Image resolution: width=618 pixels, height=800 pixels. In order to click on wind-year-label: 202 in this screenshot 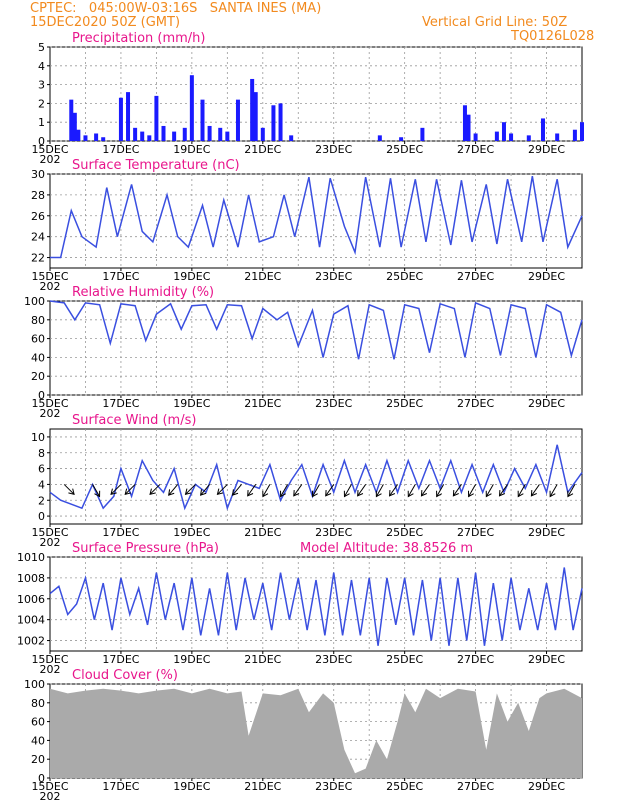, I will do `click(50, 542)`.